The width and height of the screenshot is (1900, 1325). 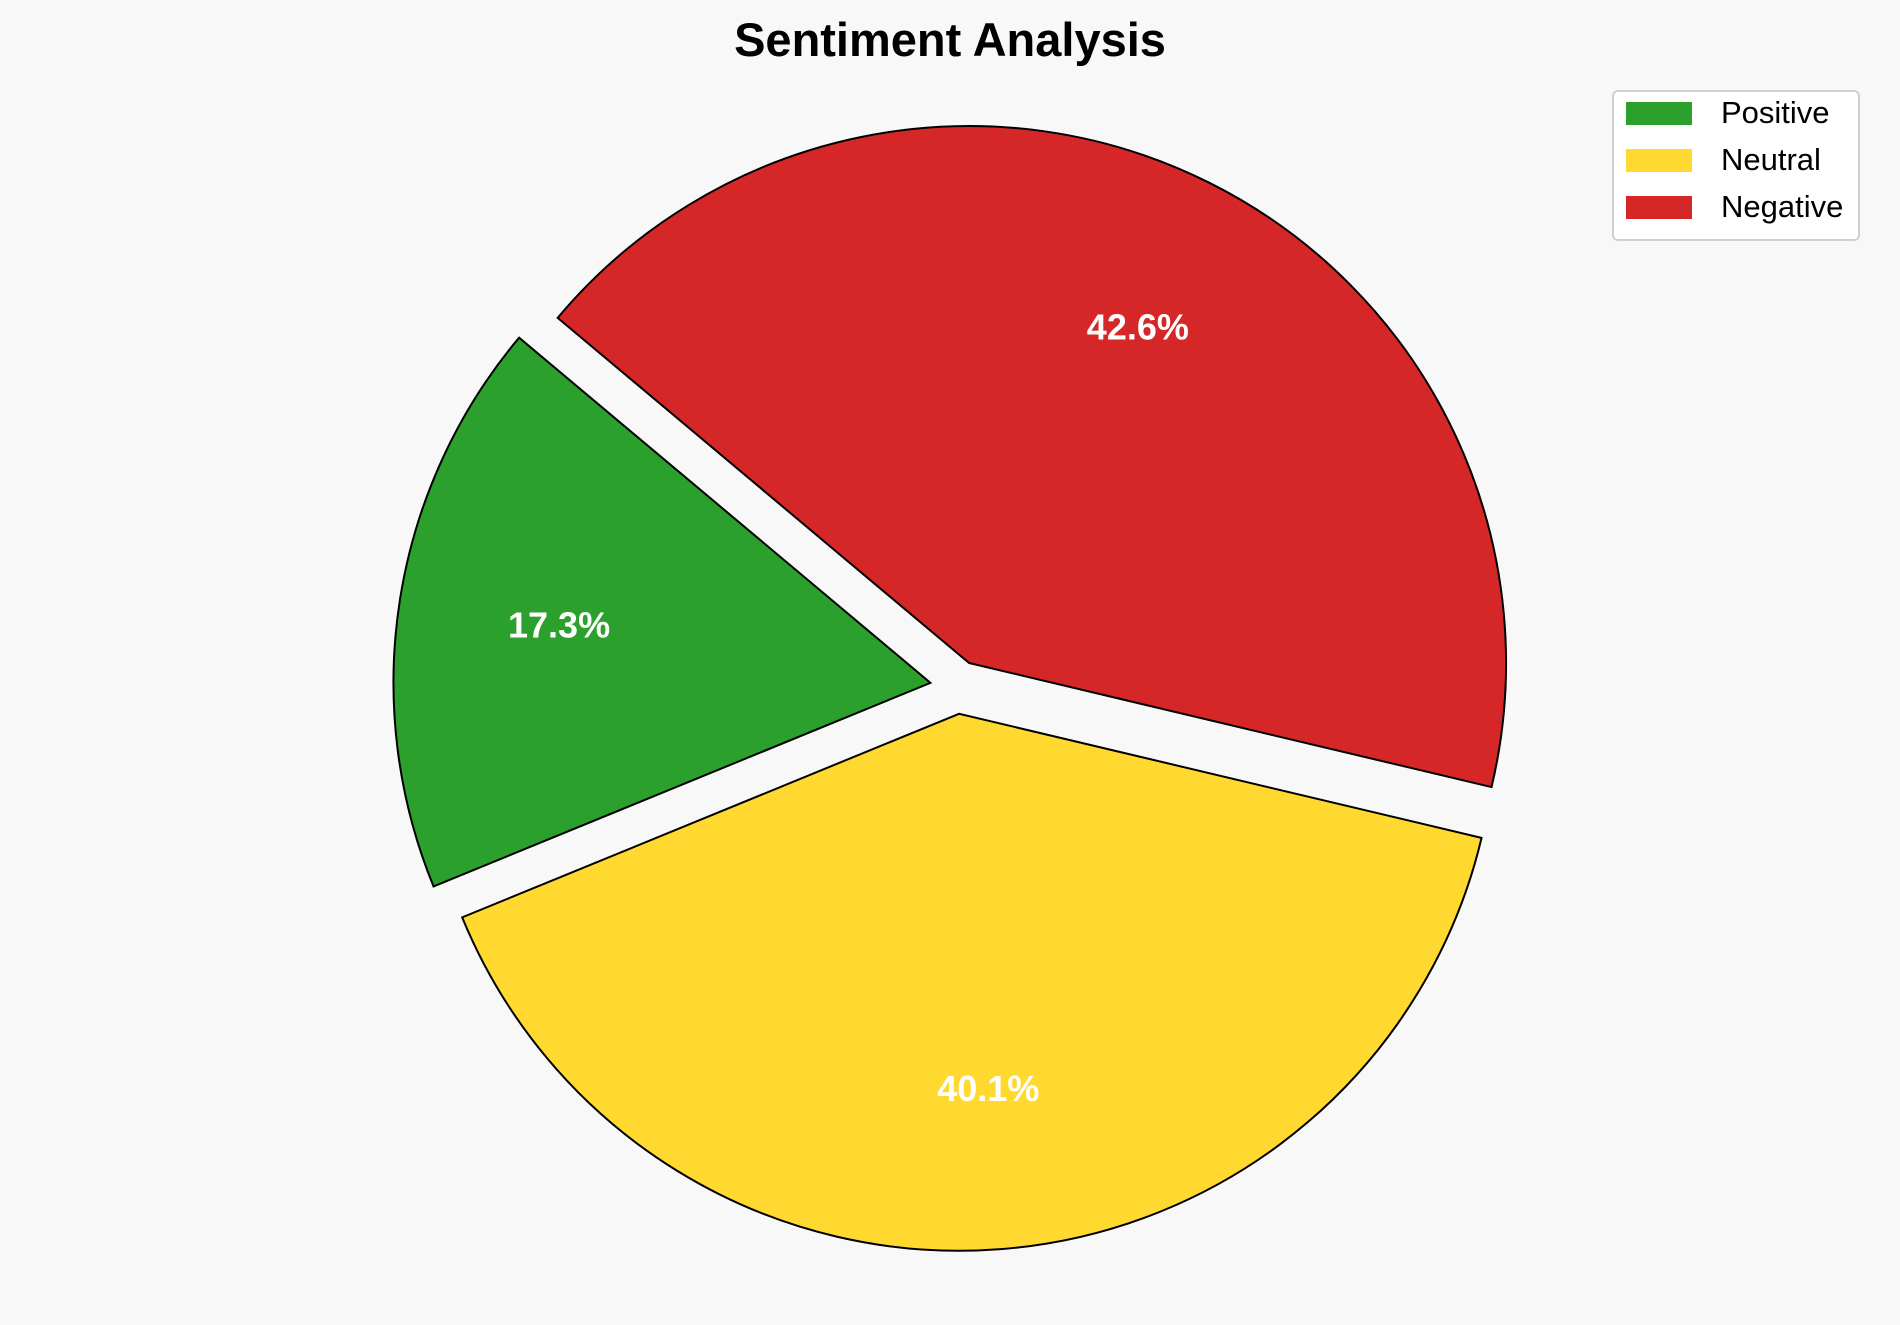 I want to click on legend: Positive Neutral Negative, so click(x=1736, y=165).